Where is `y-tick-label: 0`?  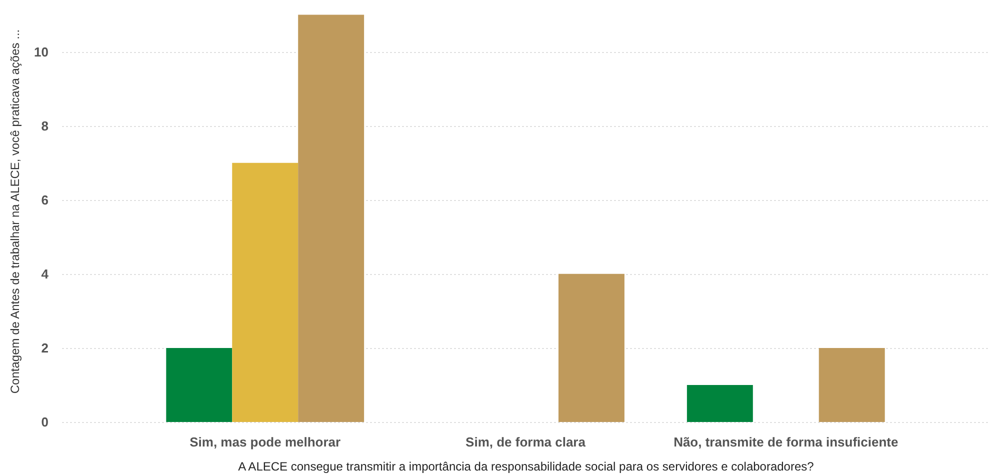
y-tick-label: 0 is located at coordinates (44, 422).